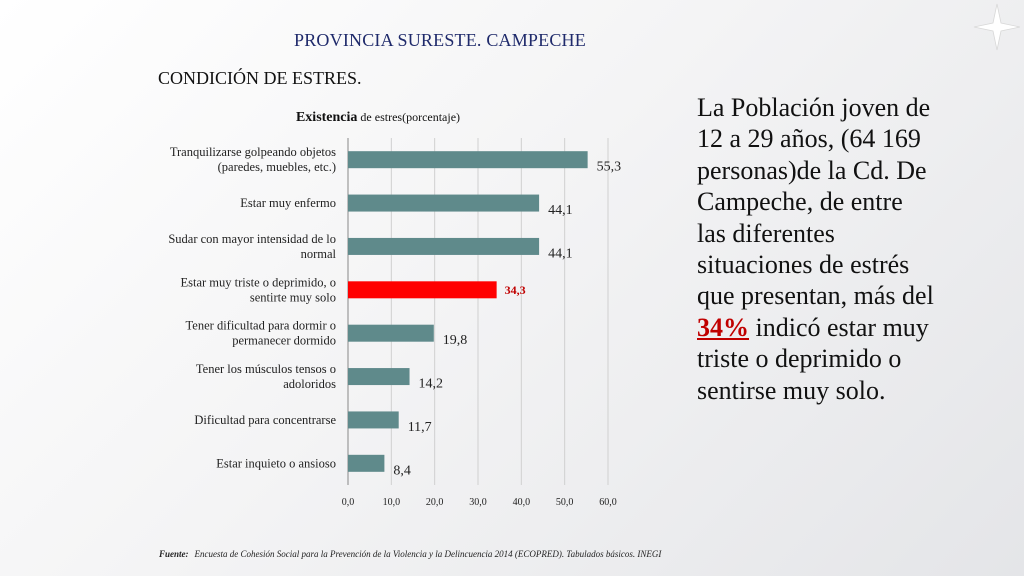 The image size is (1024, 576). I want to click on x-tick-label: 10,0, so click(392, 502).